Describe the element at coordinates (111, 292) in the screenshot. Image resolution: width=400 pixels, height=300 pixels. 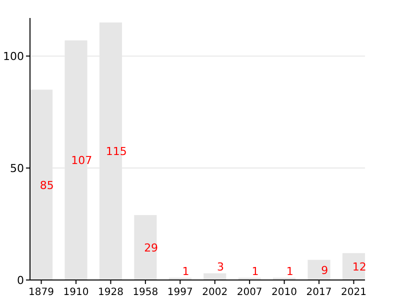
I see `x-tick-label: 1928` at that location.